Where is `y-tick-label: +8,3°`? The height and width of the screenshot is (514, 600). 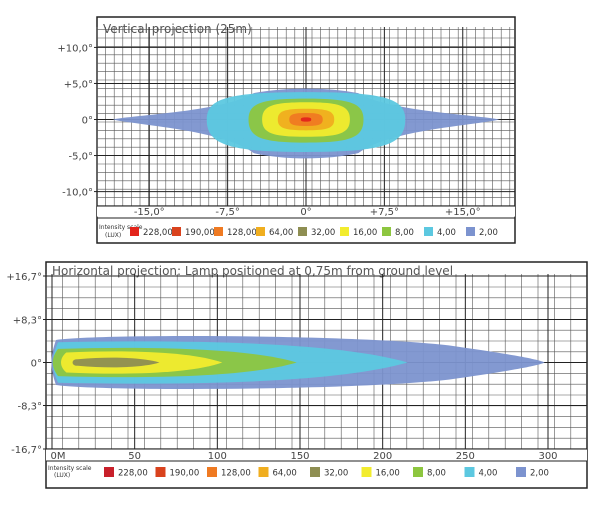 y-tick-label: +8,3° is located at coordinates (27, 321).